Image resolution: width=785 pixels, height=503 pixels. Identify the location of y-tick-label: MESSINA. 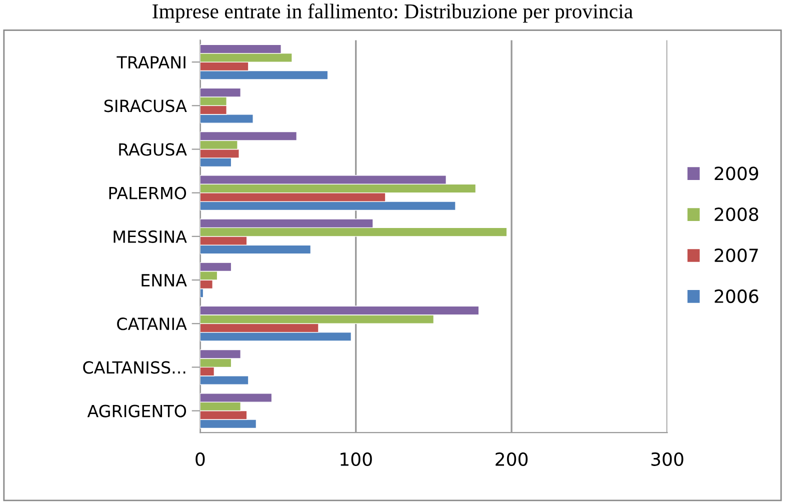
(150, 236).